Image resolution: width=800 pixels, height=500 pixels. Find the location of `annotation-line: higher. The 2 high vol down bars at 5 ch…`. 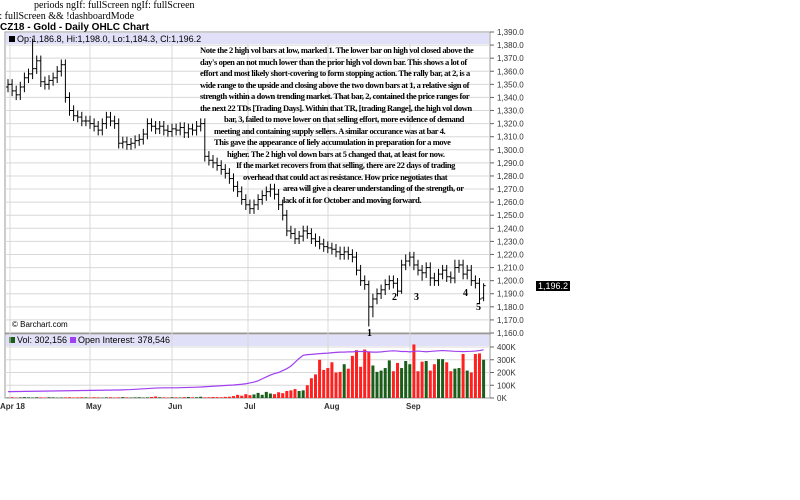

annotation-line: higher. The 2 high vol down bars at 5 ch… is located at coordinates (336, 153).